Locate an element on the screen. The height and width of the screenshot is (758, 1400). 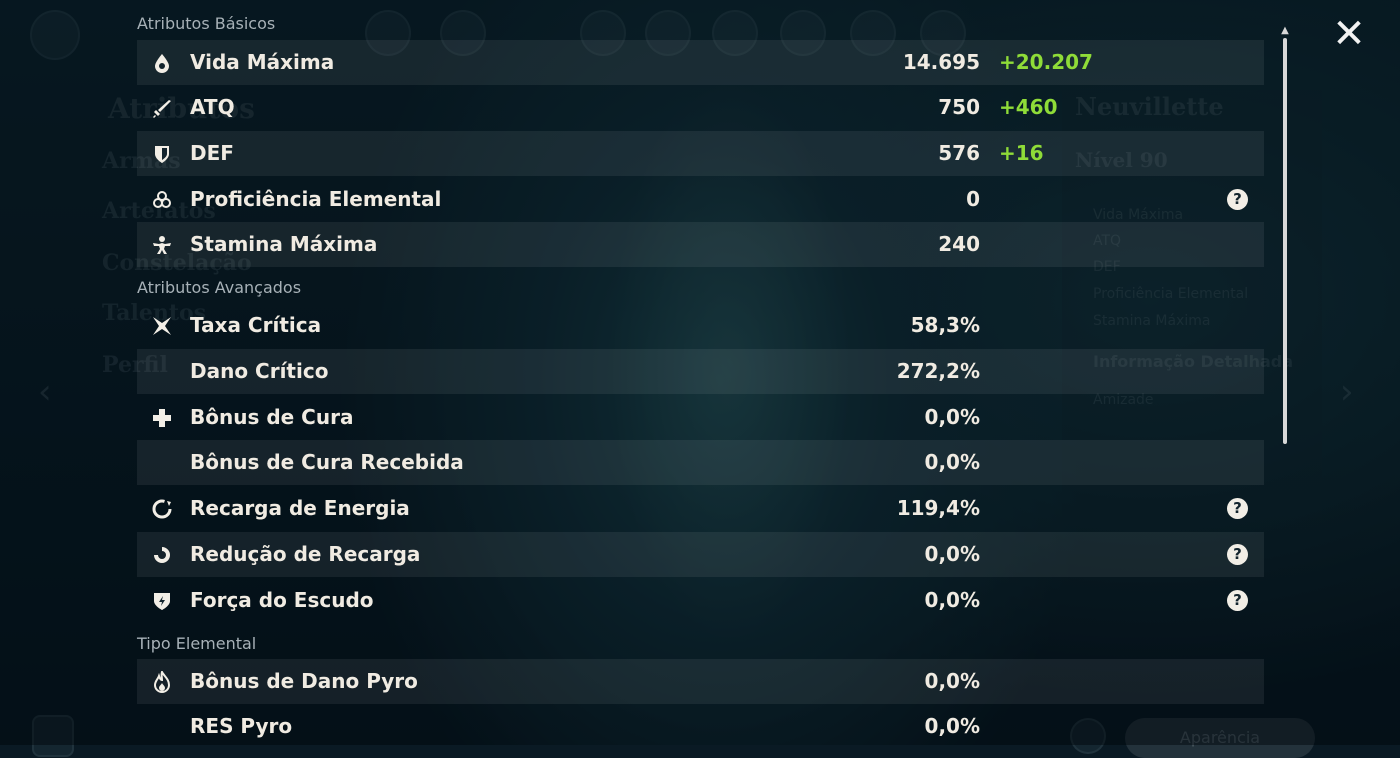
stat-row-pyro-dmg: Bônus de Dano Pyro 0,0% is located at coordinates (700, 681).